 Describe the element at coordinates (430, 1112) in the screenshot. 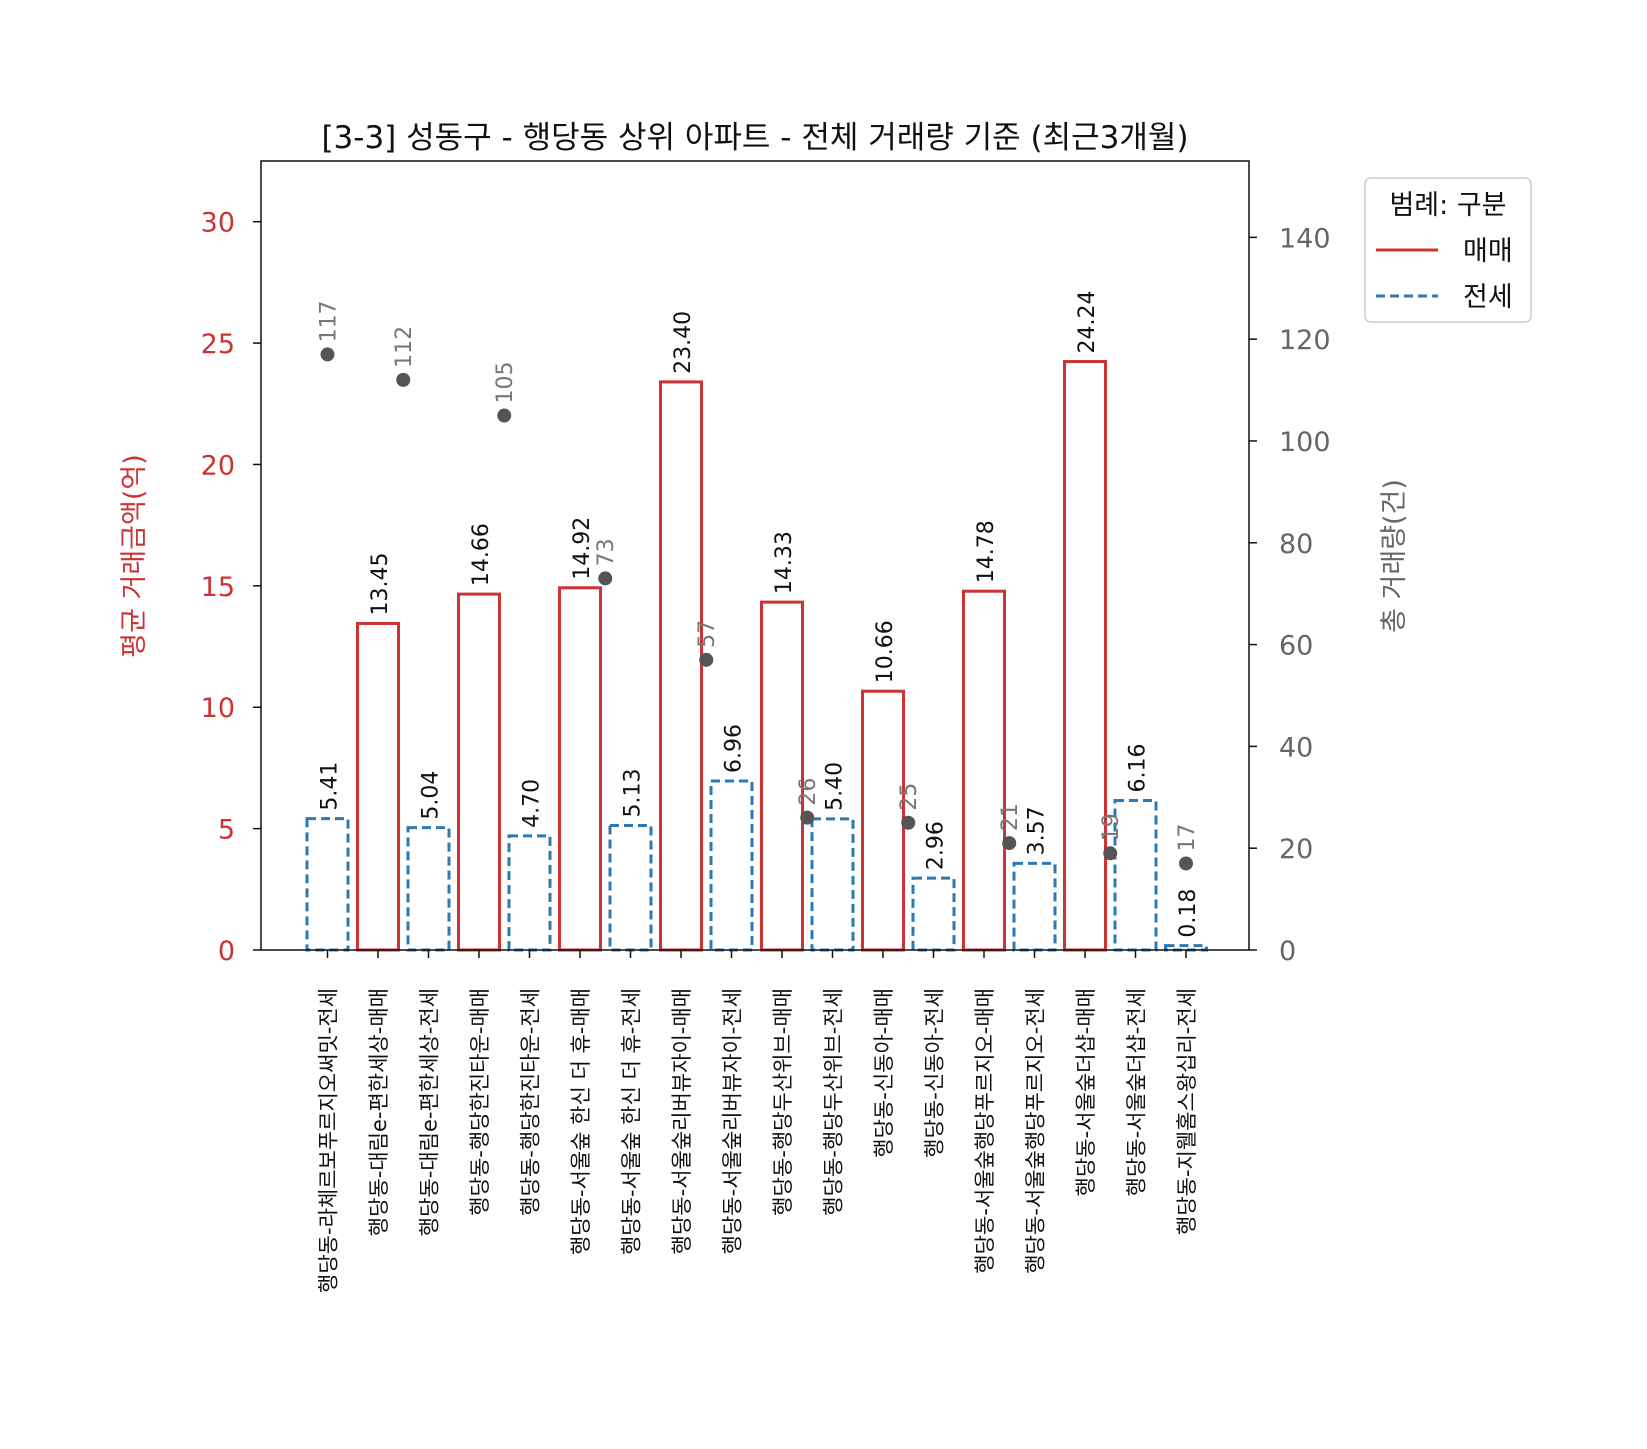

I see `x-tick-label-2: 행당동-대림e-편한세상-전세` at that location.